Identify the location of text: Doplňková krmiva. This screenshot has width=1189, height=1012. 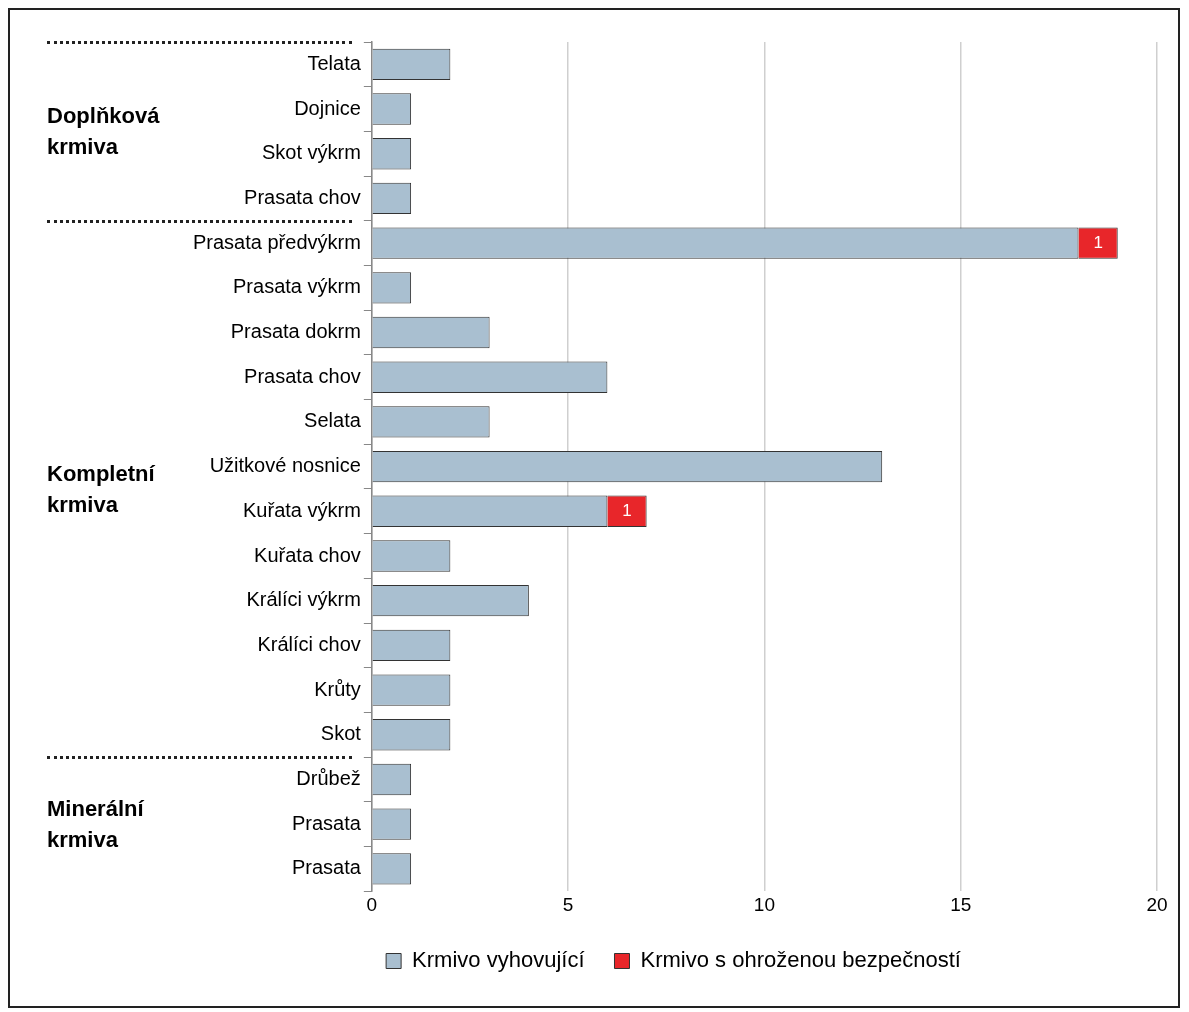
(104, 132).